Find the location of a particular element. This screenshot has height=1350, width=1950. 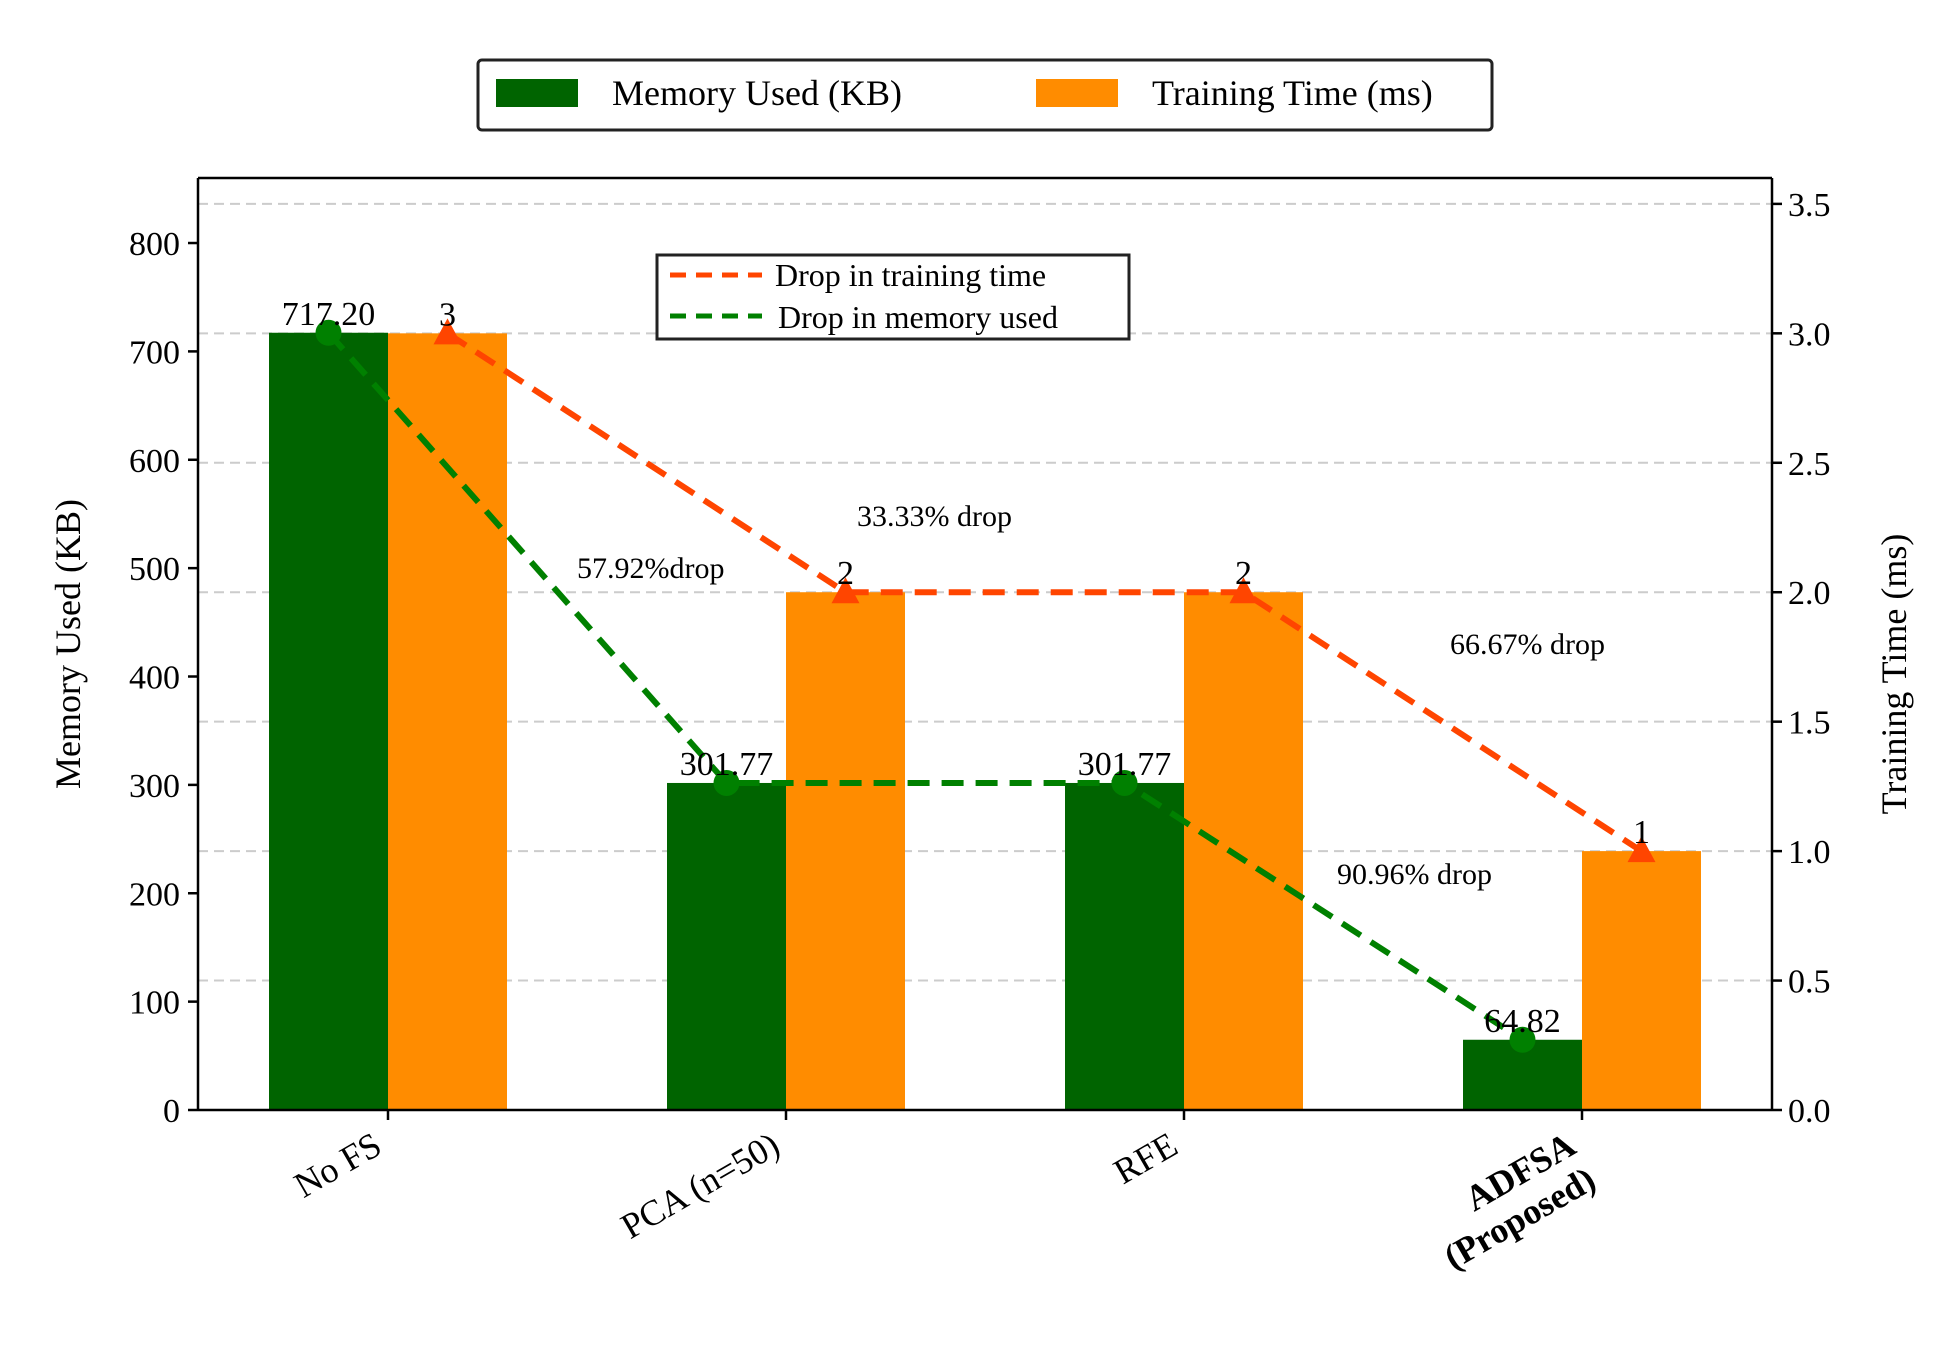

category-label-adfsa-proposed: ADFSA(Proposed) is located at coordinates (1509, 1200).